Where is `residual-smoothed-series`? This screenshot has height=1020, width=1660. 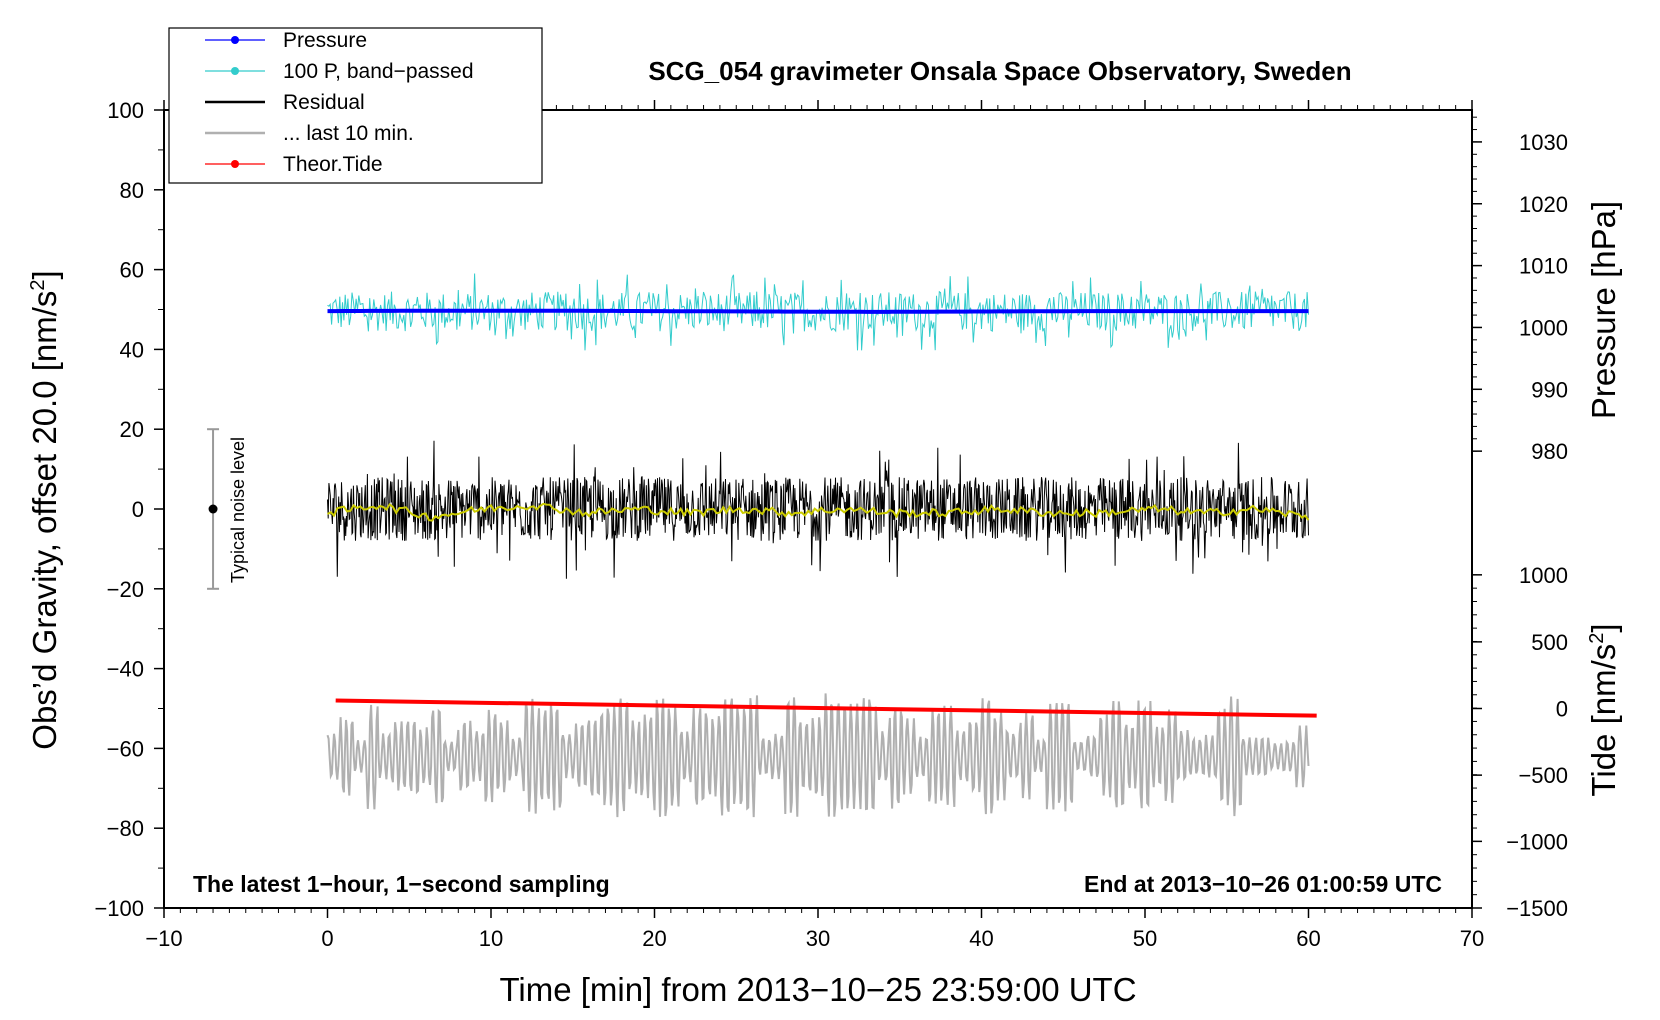
residual-smoothed-series is located at coordinates (818, 512).